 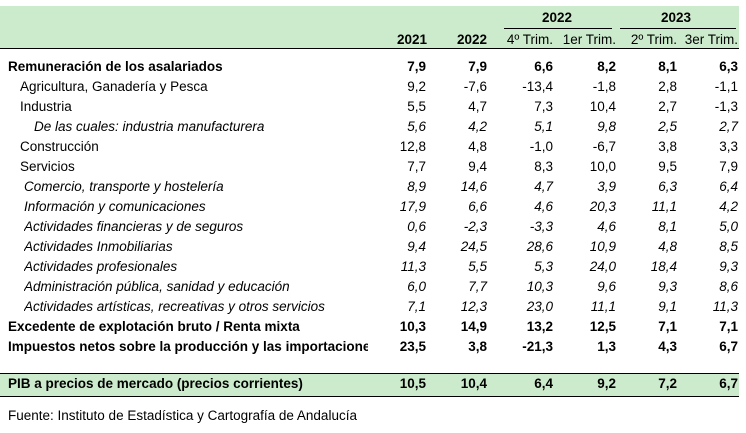 What do you see at coordinates (416, 286) in the screenshot?
I see `row-value-2021: 6,0` at bounding box center [416, 286].